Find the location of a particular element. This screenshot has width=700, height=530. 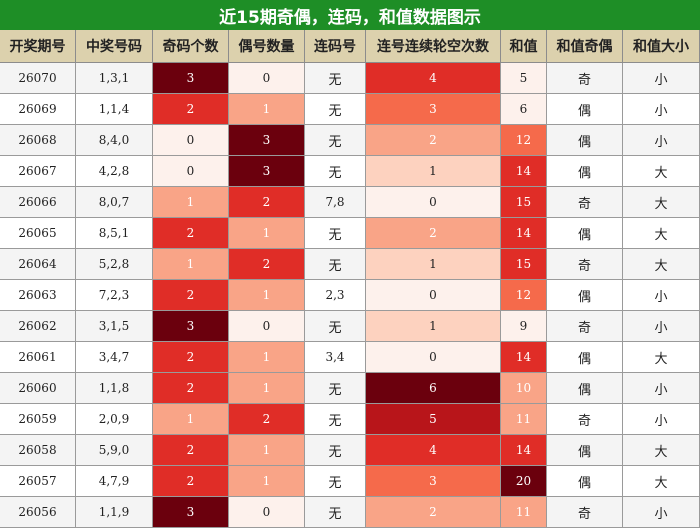

cell-sum: 12 is located at coordinates (524, 295).